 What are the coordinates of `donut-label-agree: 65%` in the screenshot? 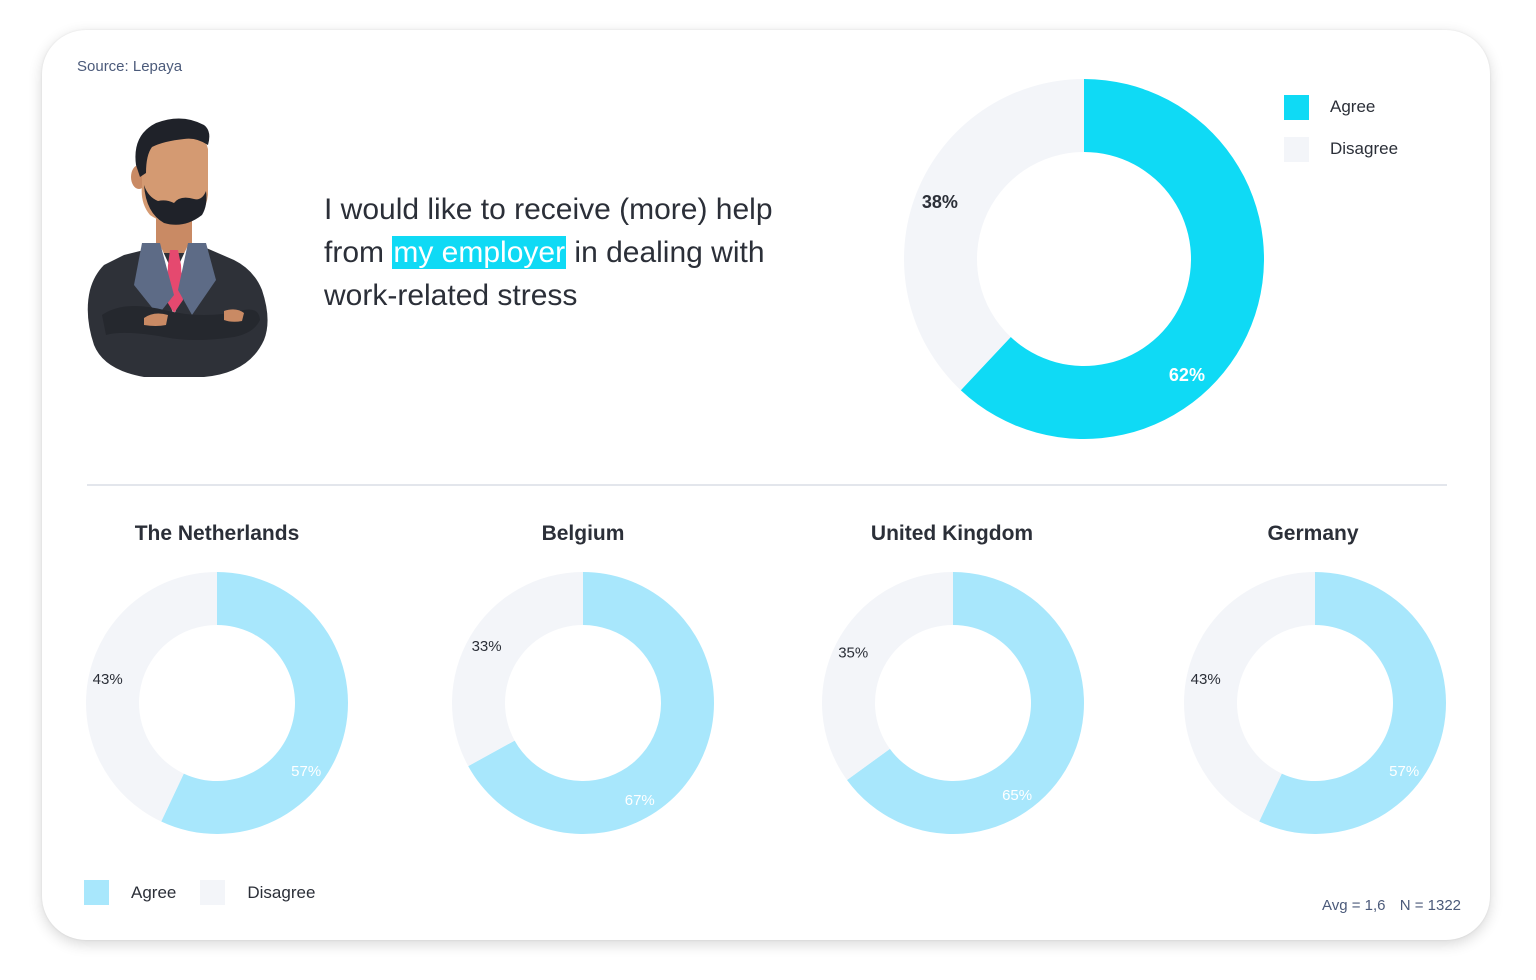 It's located at (1017, 795).